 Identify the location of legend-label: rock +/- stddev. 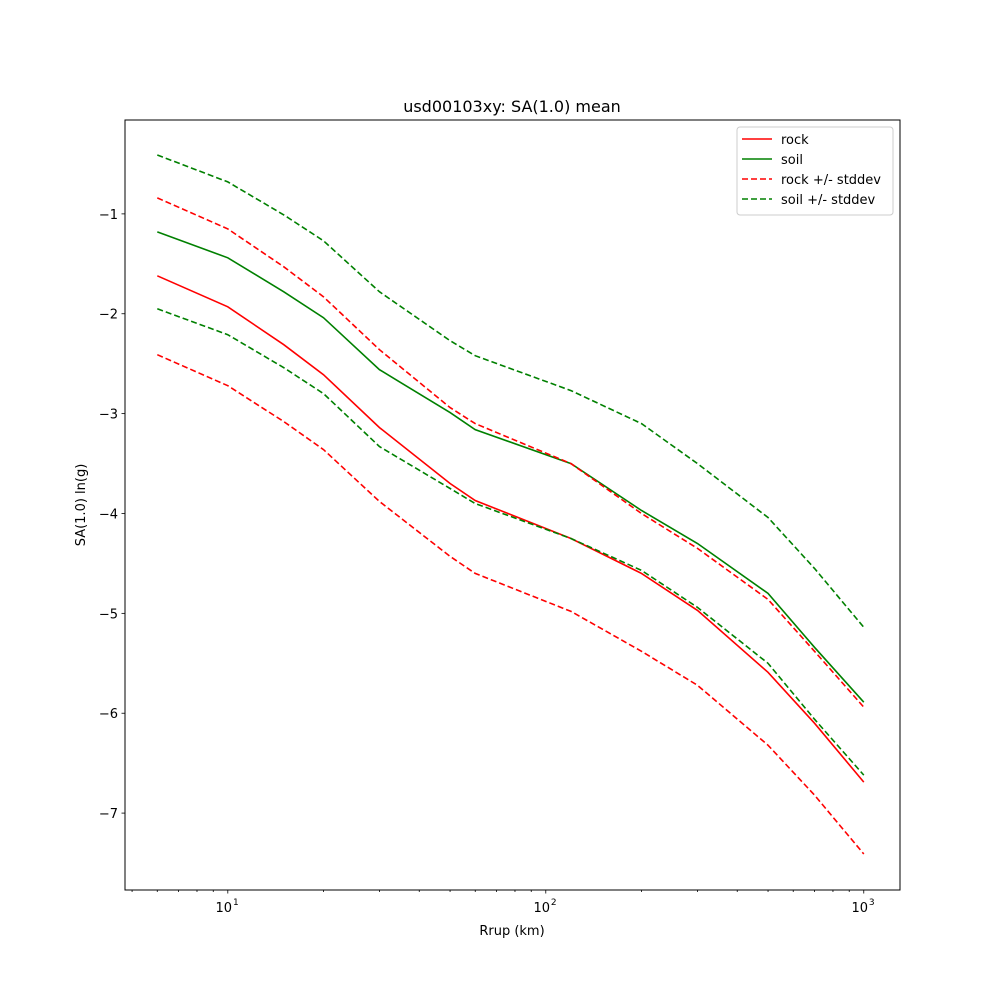
(831, 180).